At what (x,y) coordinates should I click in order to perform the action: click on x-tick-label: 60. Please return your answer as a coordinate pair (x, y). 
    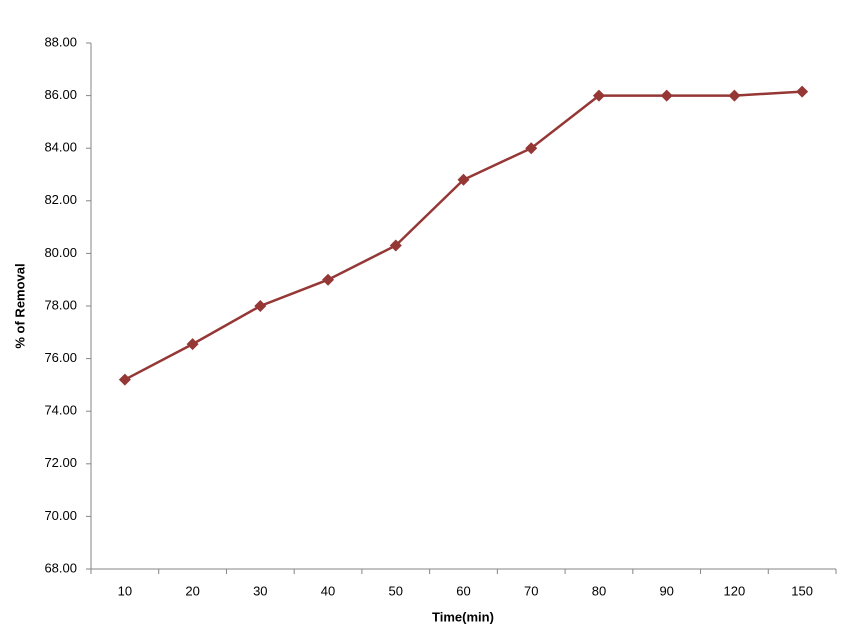
    Looking at the image, I should click on (463, 590).